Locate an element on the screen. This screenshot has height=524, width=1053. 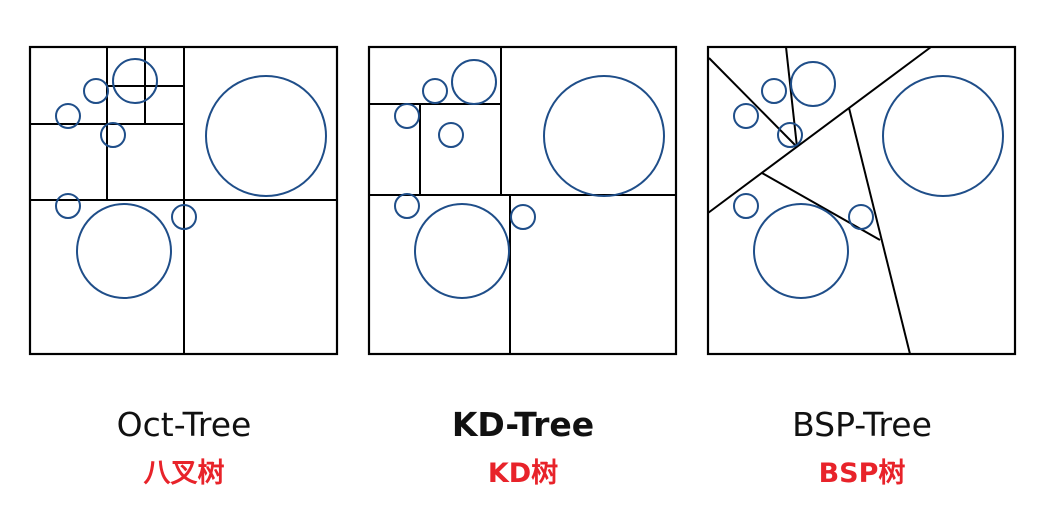
octree-circle-large is located at coordinates (266, 136).